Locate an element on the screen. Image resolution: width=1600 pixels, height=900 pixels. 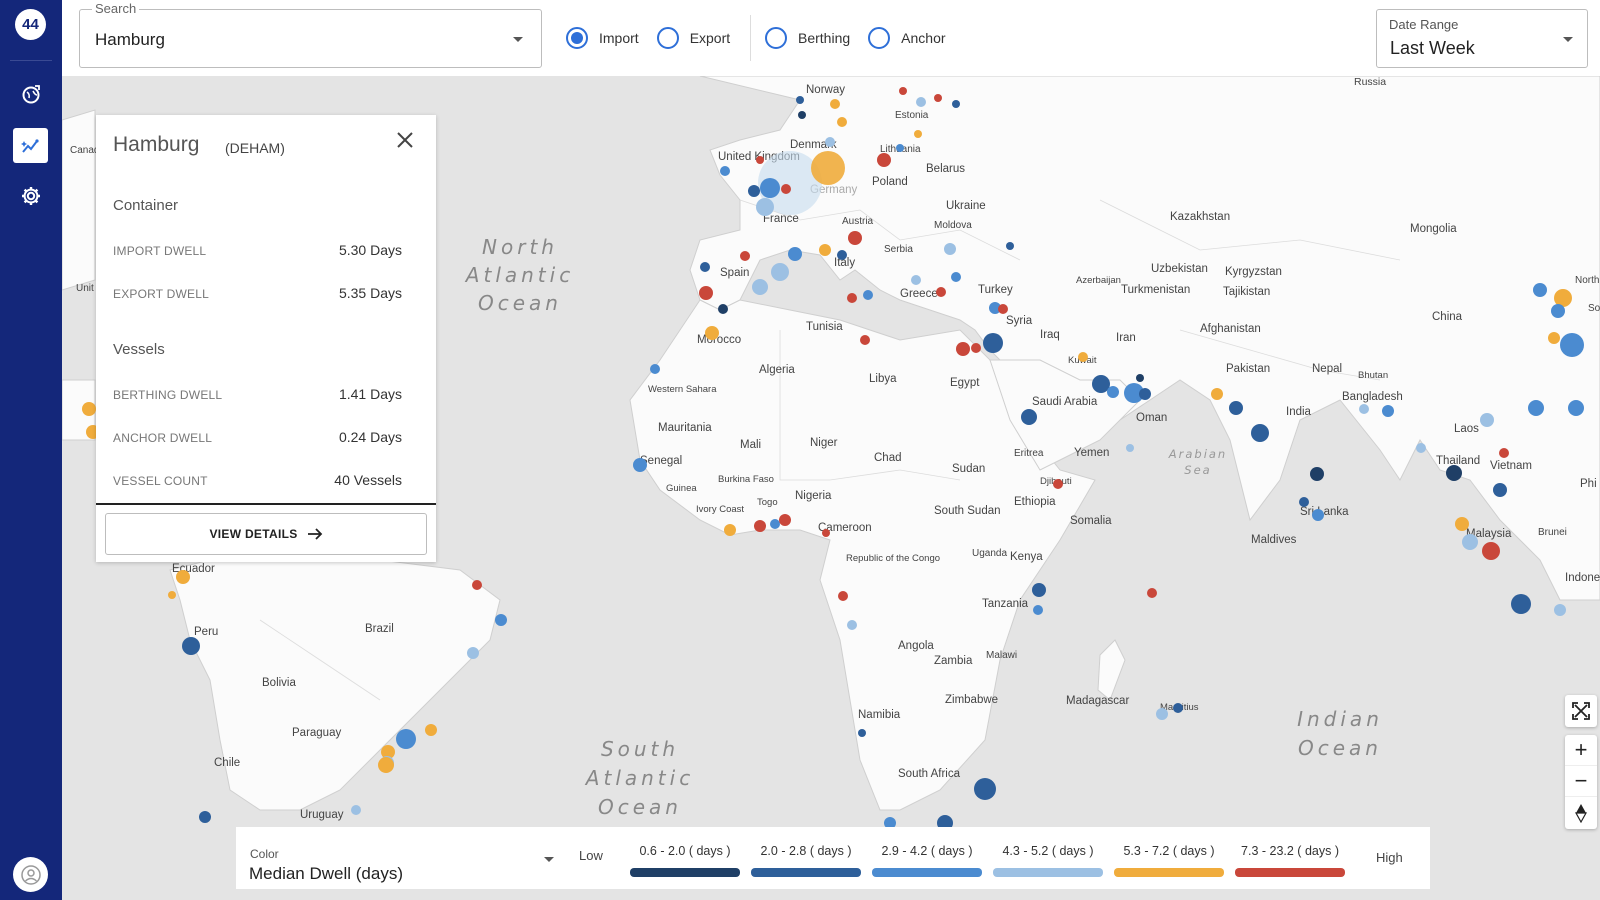
radio-anchor: Anchor is located at coordinates (907, 38).